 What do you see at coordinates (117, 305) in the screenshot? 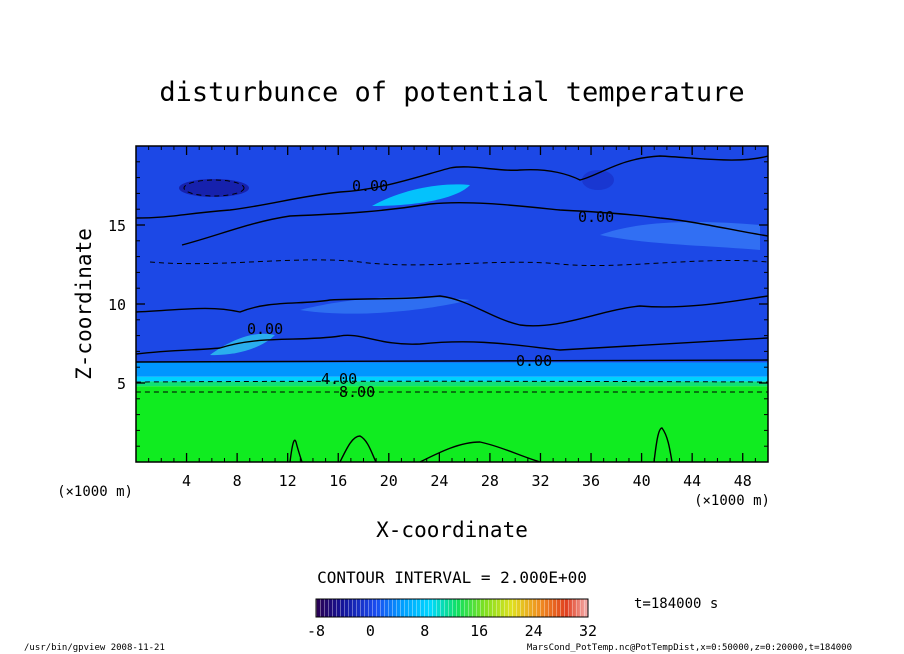
I see `y-tick-label: 10` at bounding box center [117, 305].